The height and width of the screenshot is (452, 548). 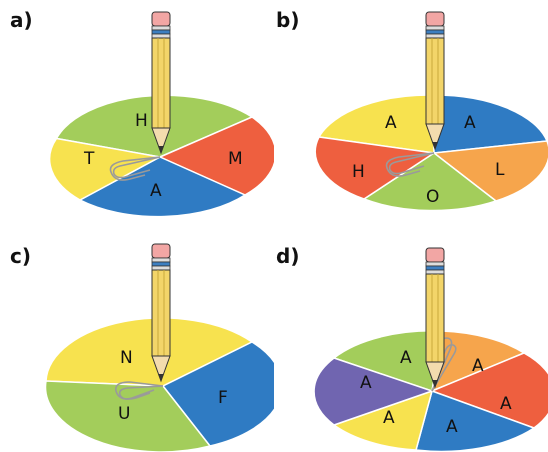 I want to click on sector-label-b-4: O, so click(x=432, y=197).